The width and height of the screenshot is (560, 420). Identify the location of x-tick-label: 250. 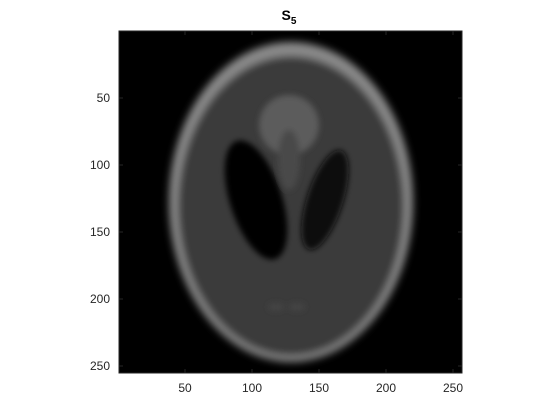
(453, 388).